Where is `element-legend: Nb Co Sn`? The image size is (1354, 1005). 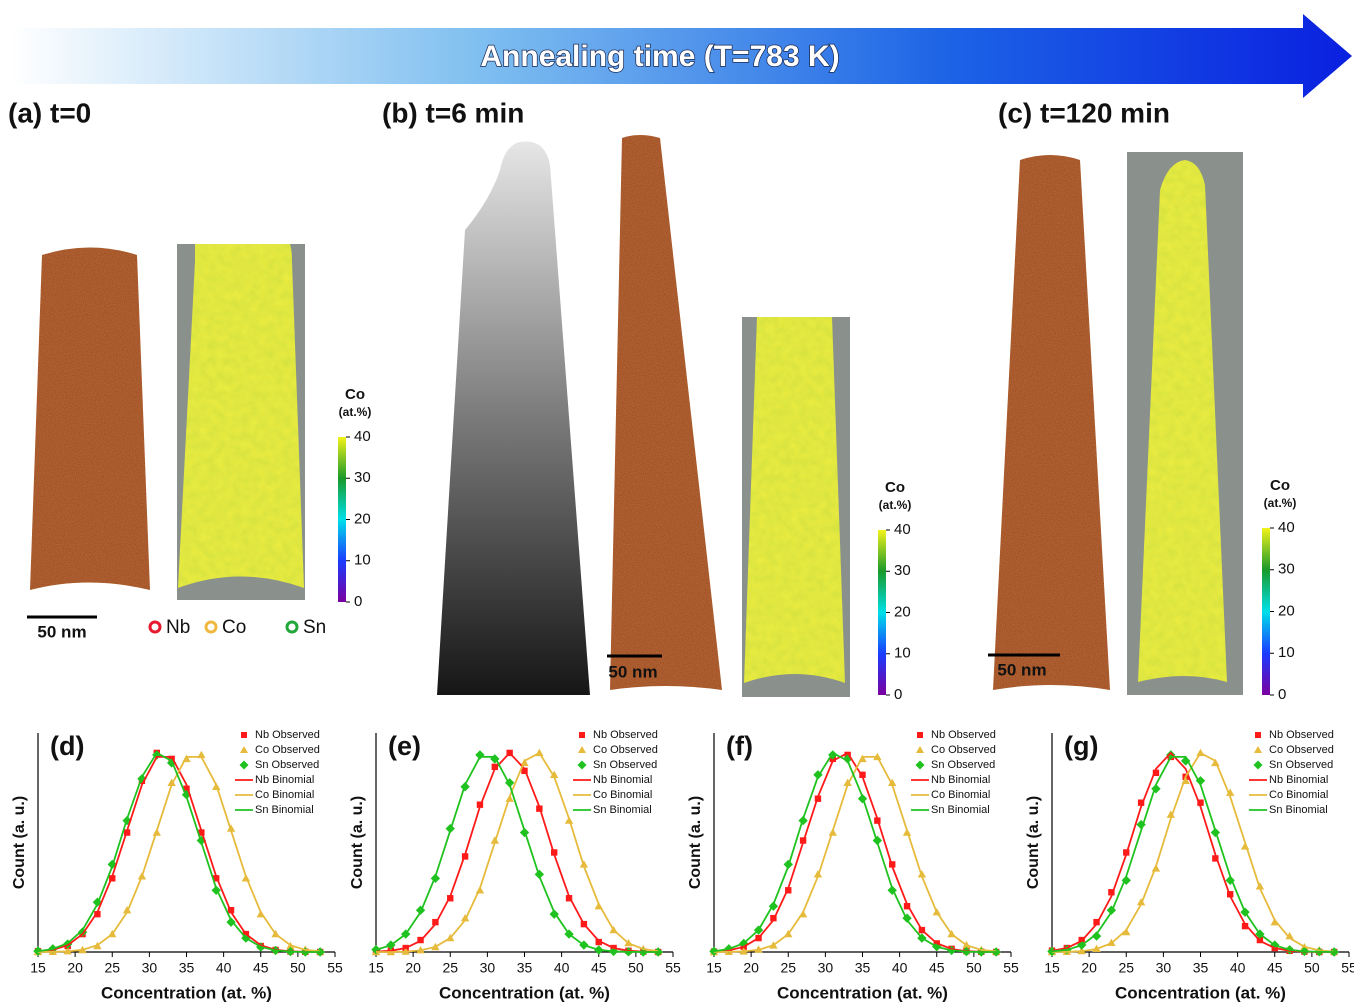 element-legend: Nb Co Sn is located at coordinates (237, 627).